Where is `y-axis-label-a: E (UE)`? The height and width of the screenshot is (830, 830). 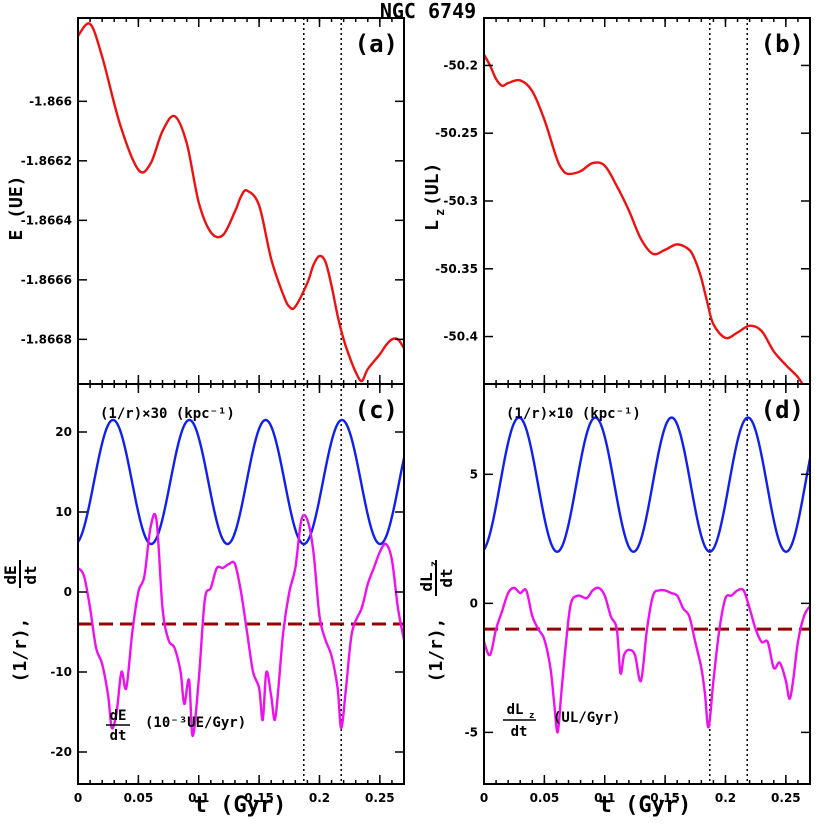 y-axis-label-a: E (UE) is located at coordinates (16, 207).